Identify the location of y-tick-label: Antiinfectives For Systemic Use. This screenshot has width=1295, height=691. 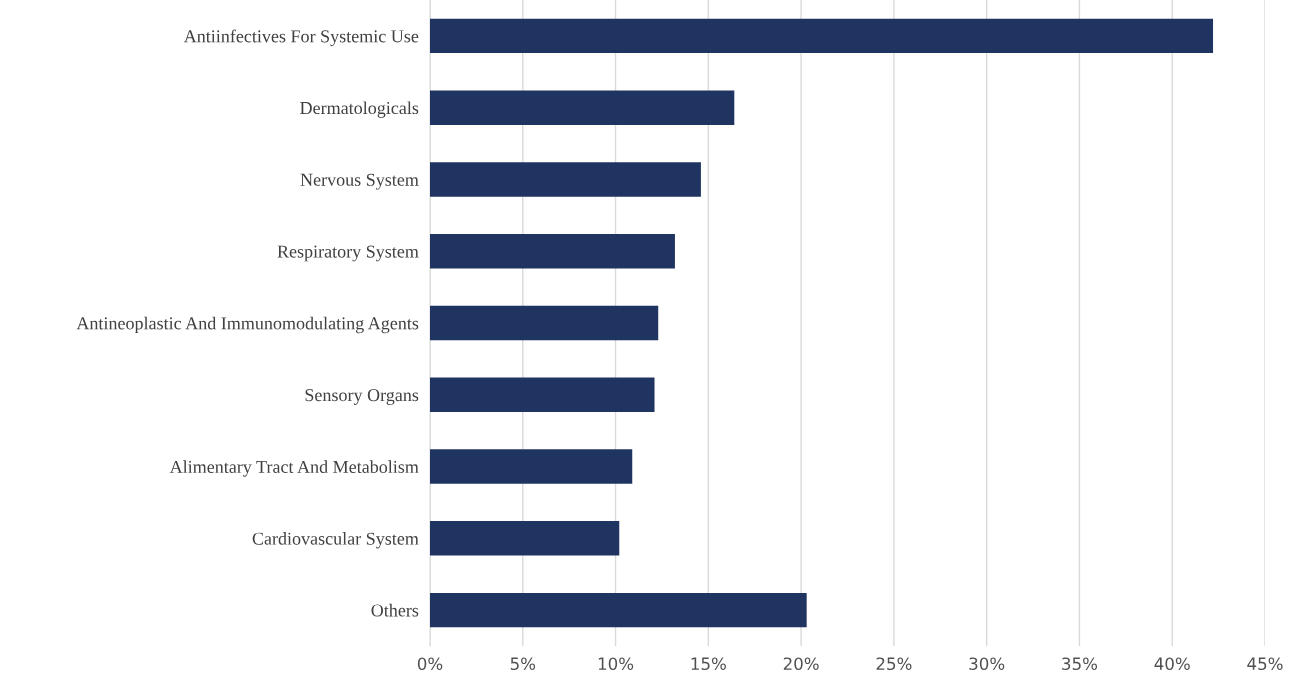
(301, 38).